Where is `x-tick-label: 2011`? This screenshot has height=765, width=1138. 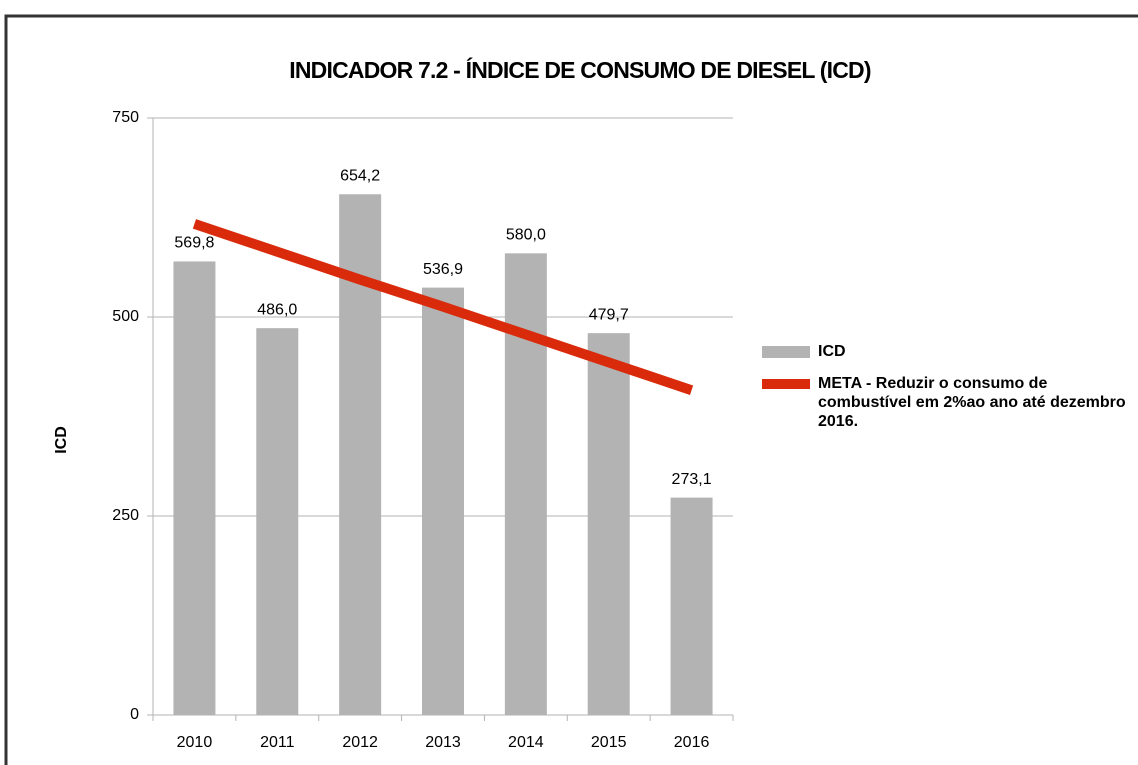
x-tick-label: 2011 is located at coordinates (277, 742).